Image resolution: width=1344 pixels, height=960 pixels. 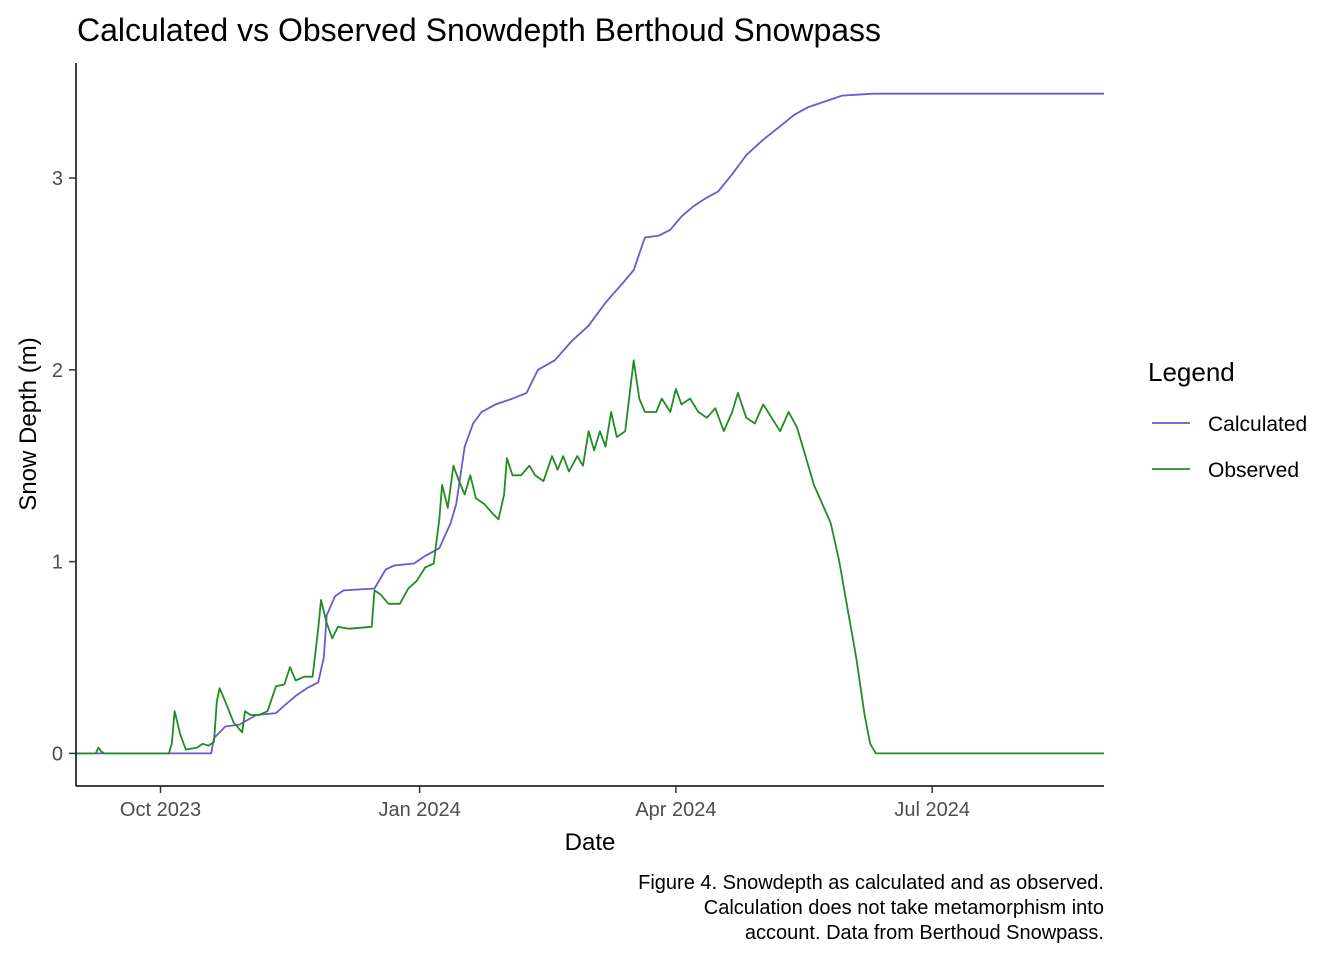 I want to click on x-tick-label: Jan 2024, so click(x=419, y=810).